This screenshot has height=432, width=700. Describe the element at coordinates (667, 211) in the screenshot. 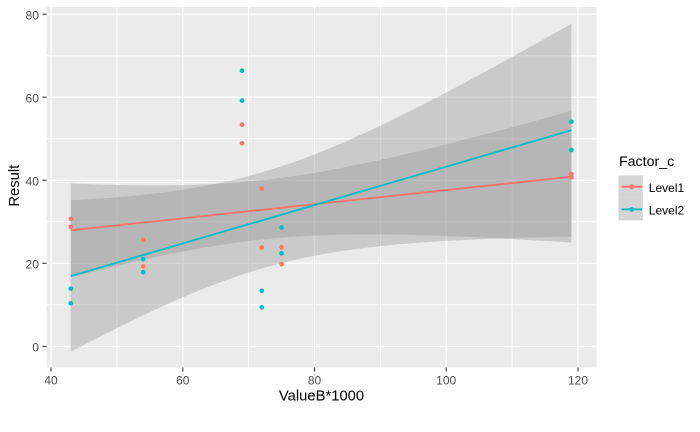

I see `svg-text: Level2` at that location.